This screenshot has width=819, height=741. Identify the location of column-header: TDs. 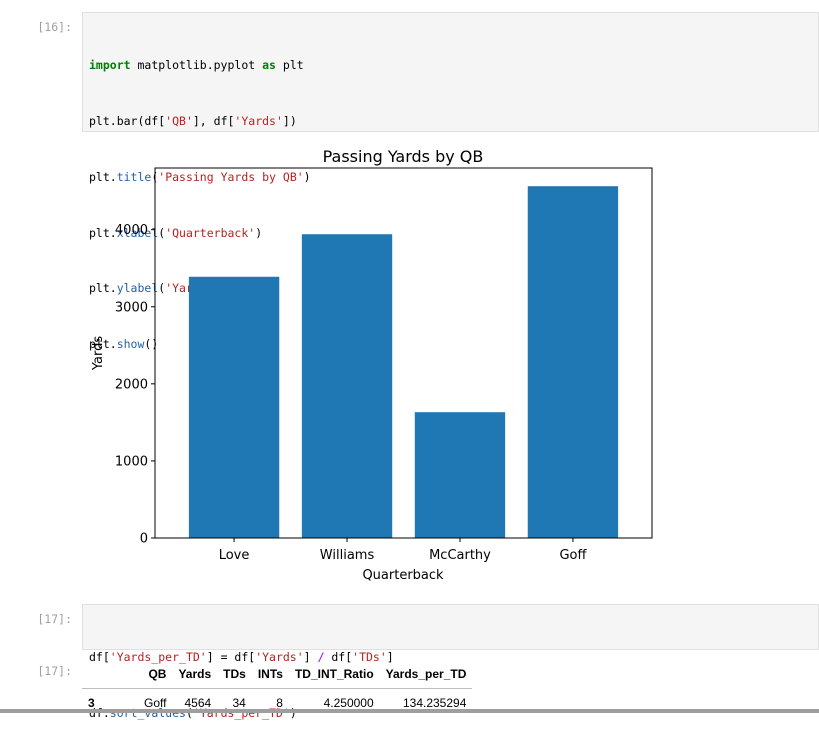
(234, 674).